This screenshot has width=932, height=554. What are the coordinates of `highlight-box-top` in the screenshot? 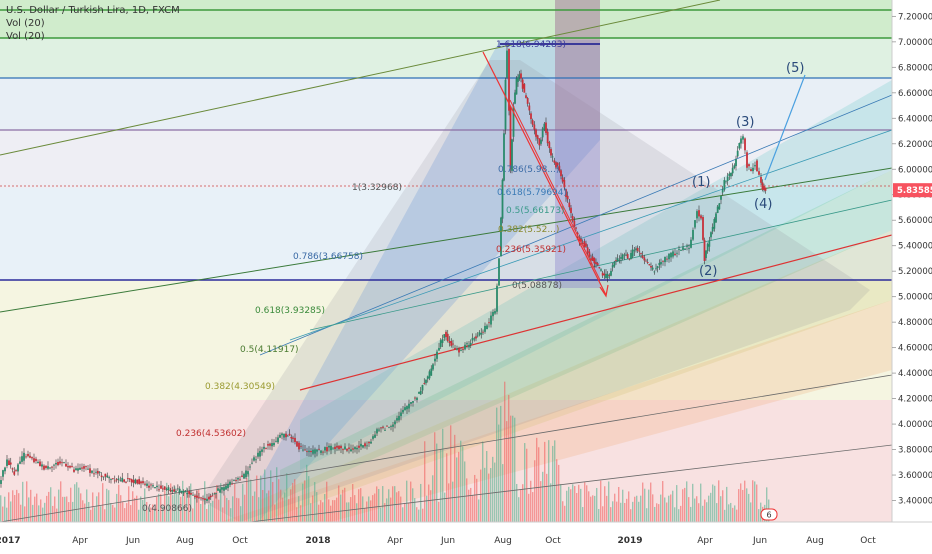 It's located at (577, 65).